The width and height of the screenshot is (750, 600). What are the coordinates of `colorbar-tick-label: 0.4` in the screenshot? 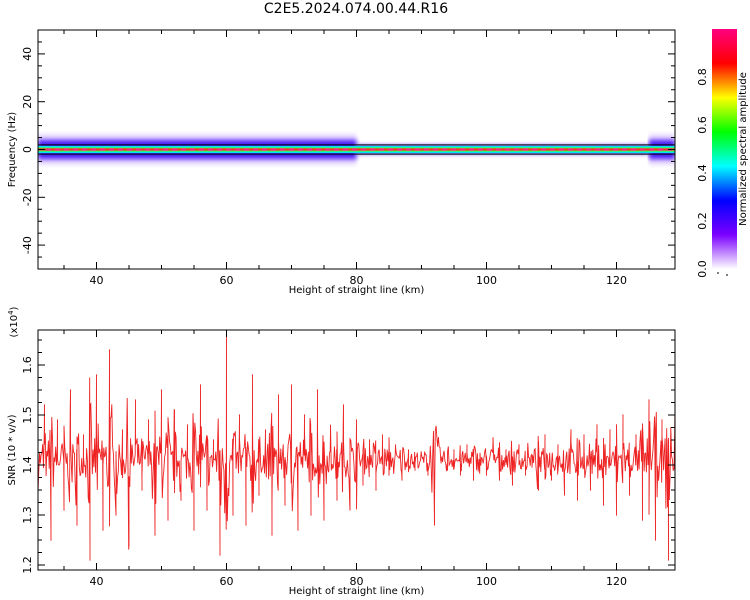 It's located at (702, 173).